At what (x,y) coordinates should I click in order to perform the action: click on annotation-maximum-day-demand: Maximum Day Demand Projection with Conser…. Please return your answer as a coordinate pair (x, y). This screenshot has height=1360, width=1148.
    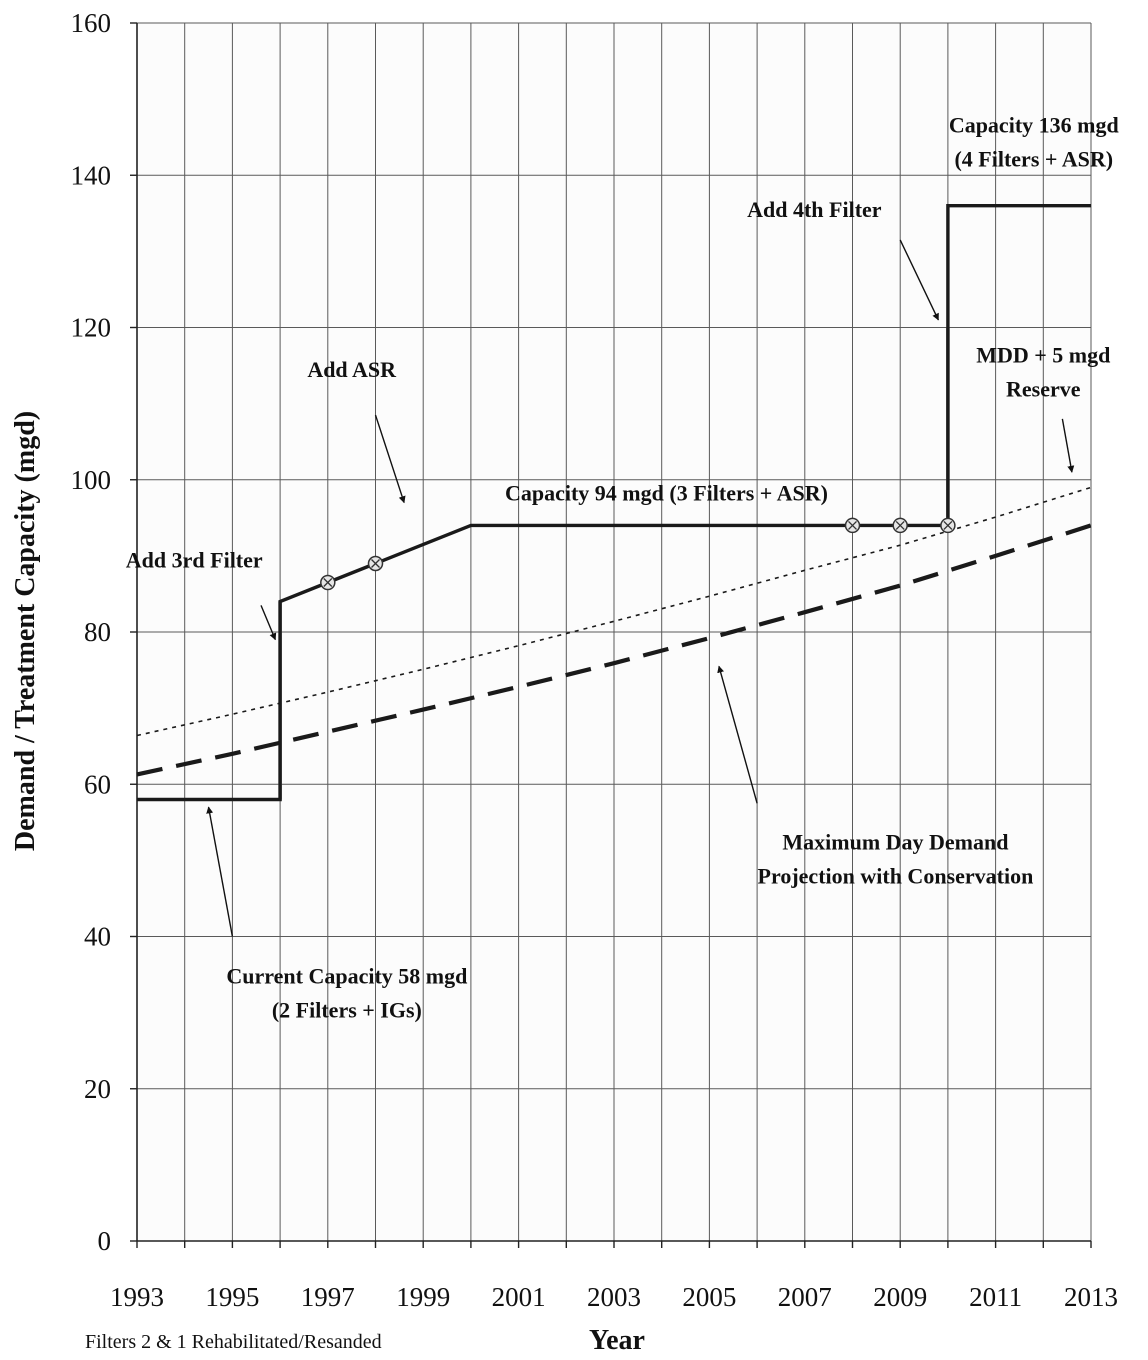
    Looking at the image, I should click on (875, 777).